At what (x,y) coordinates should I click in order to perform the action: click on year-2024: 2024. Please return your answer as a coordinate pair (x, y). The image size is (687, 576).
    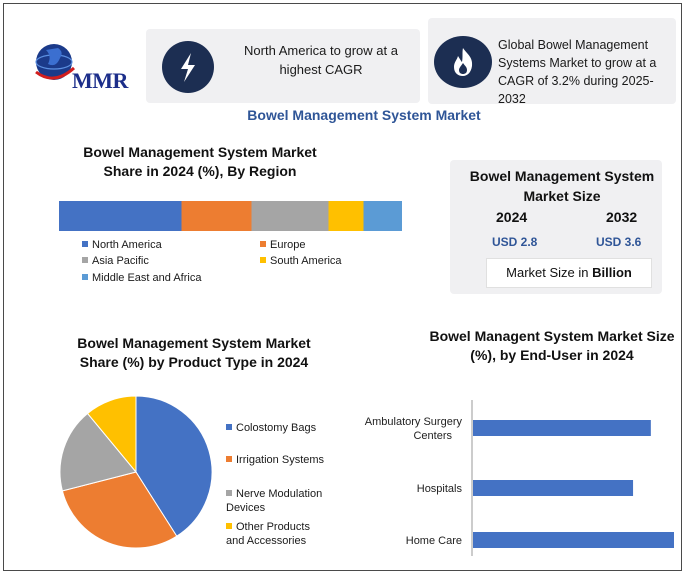
    Looking at the image, I should click on (512, 217).